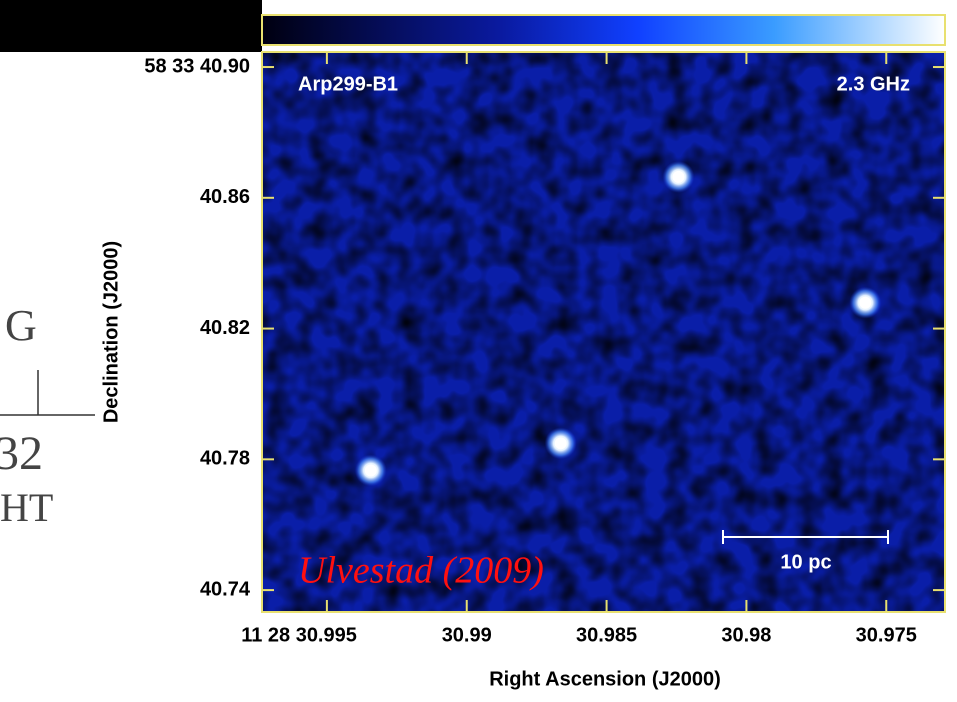 The height and width of the screenshot is (702, 957). Describe the element at coordinates (225, 328) in the screenshot. I see `y-tick-label: 40.82` at that location.